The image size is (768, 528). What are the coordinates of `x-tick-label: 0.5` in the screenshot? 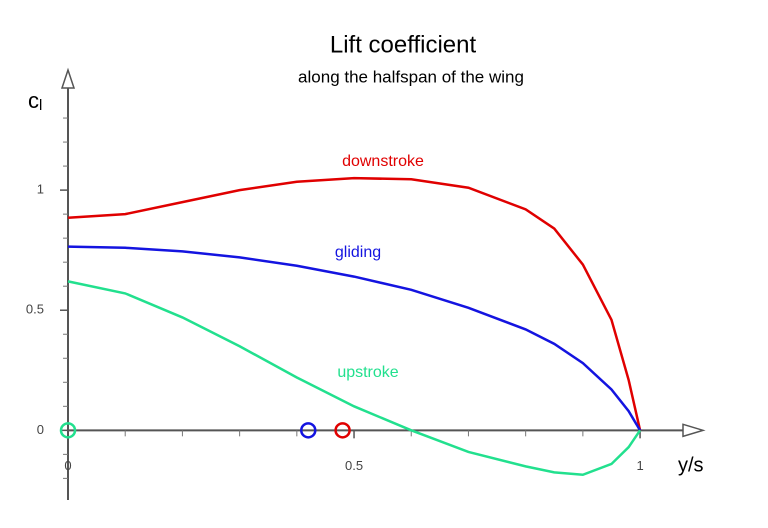 It's located at (354, 465).